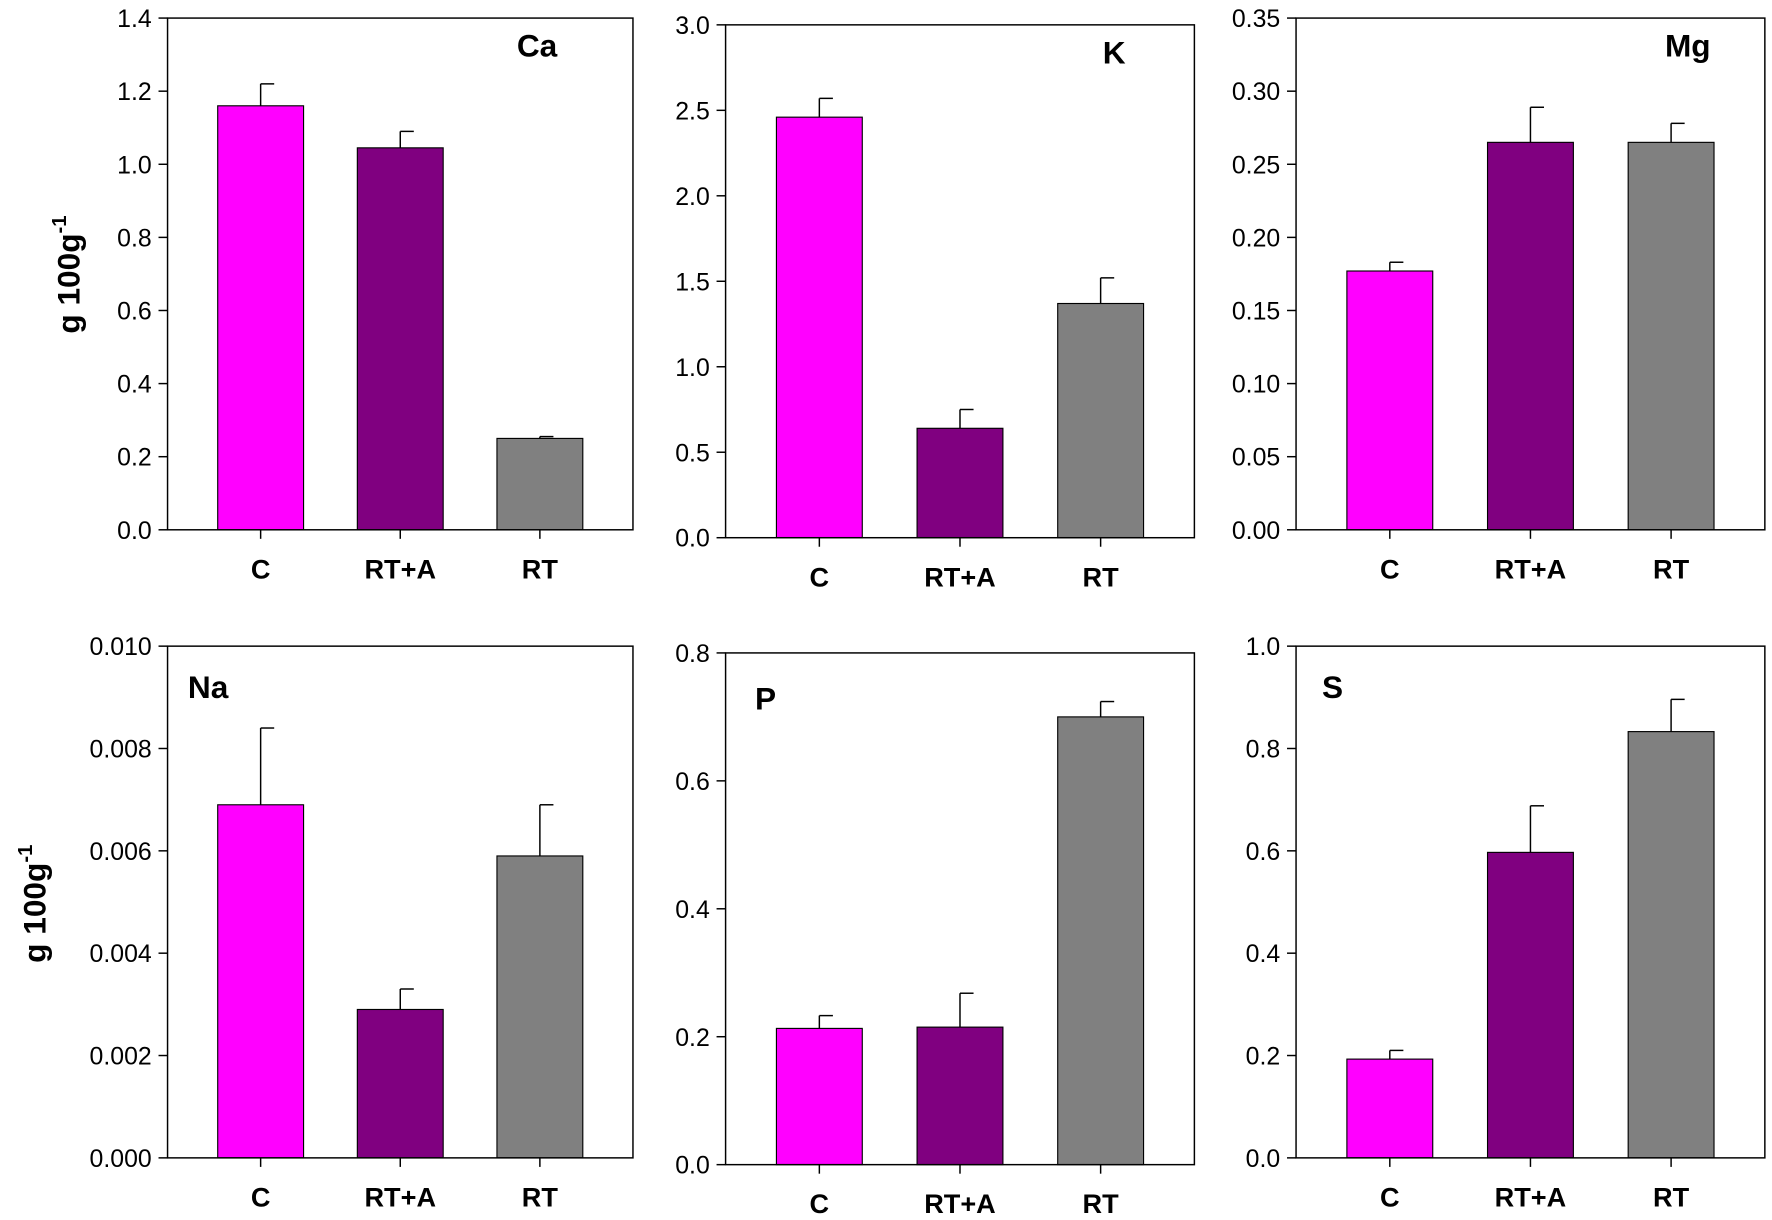 This screenshot has height=1220, width=1772. Describe the element at coordinates (1256, 458) in the screenshot. I see `y-tick-label: 0.05` at that location.